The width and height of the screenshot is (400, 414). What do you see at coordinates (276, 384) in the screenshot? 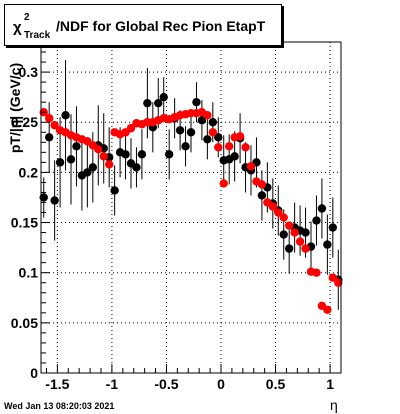
I see `x-tick-label: 0.5` at bounding box center [276, 384].